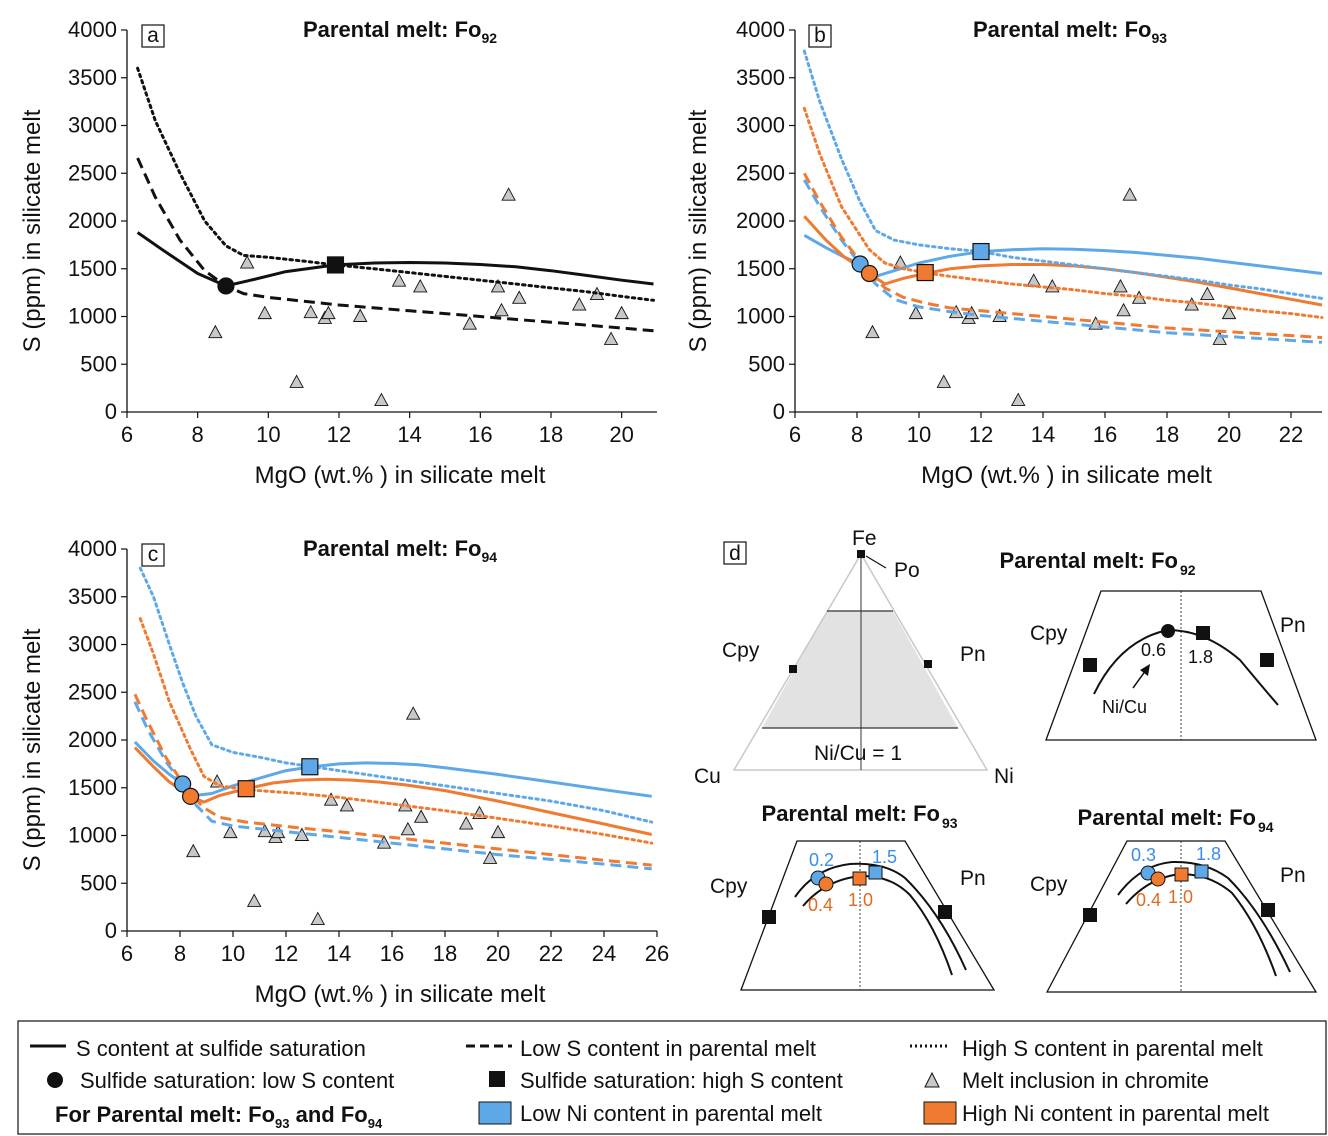  I want to click on fo93-orange-high-ratio: 1.0, so click(860, 900).